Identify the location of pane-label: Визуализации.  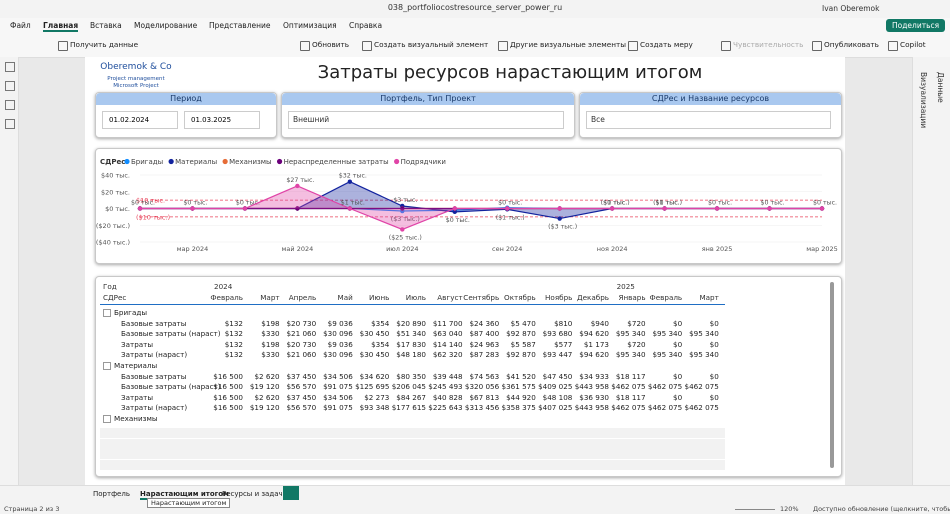
(923, 100).